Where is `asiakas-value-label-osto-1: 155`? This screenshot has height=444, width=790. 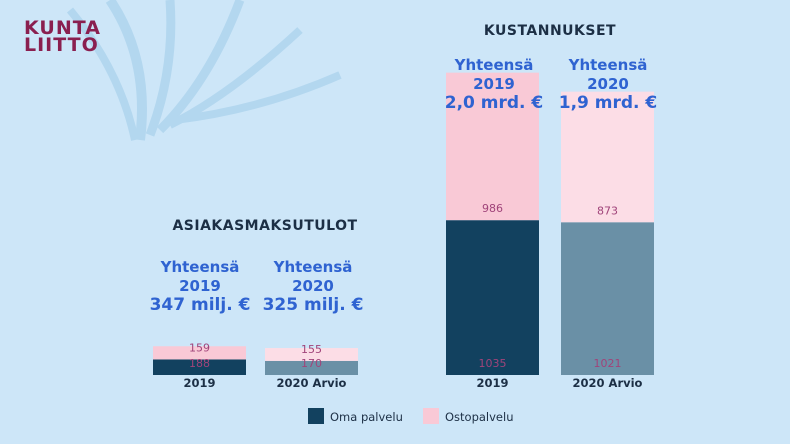 asiakas-value-label-osto-1: 155 is located at coordinates (311, 349).